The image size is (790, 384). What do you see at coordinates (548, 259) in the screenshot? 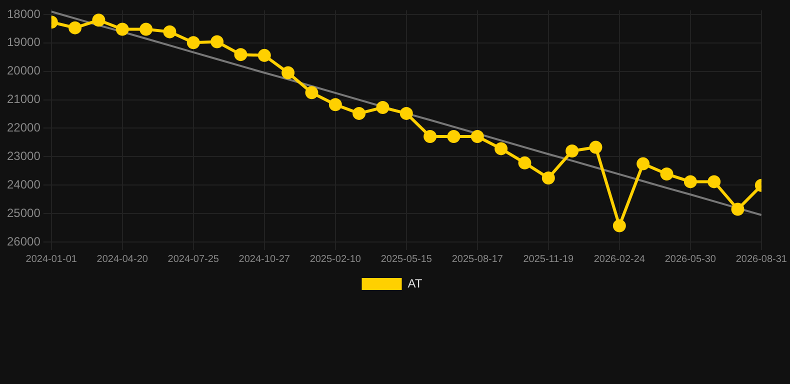
I see `x-tick-label: 2025-11-19` at bounding box center [548, 259].